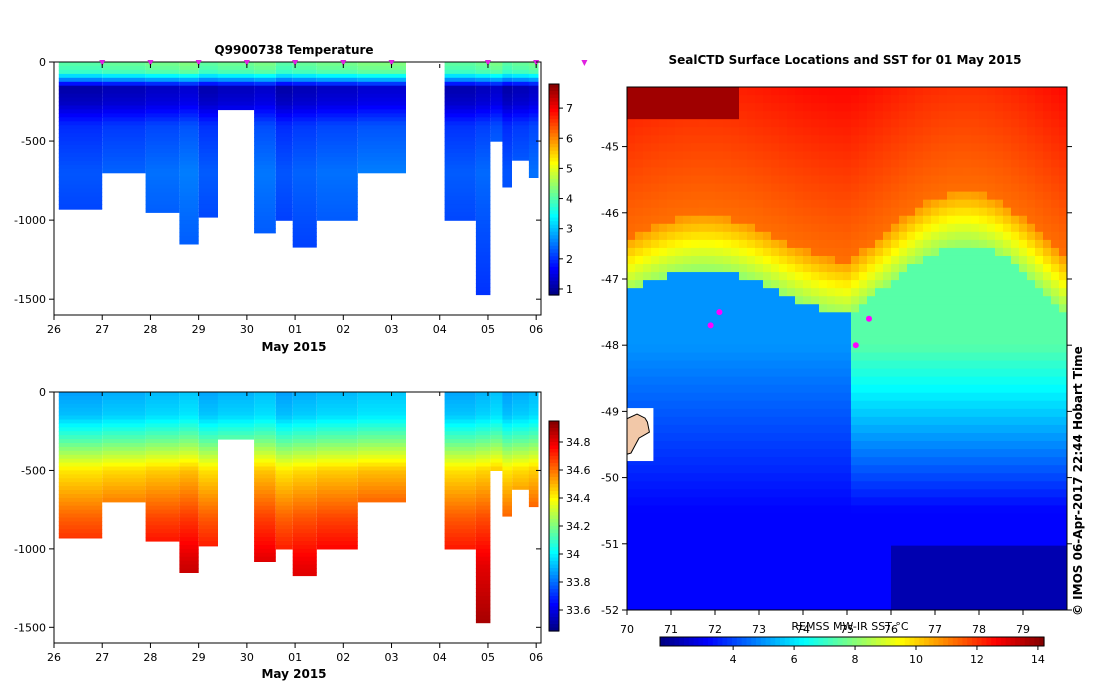 This screenshot has height=700, width=1099. I want to click on x-tick-label: 30, so click(247, 657).